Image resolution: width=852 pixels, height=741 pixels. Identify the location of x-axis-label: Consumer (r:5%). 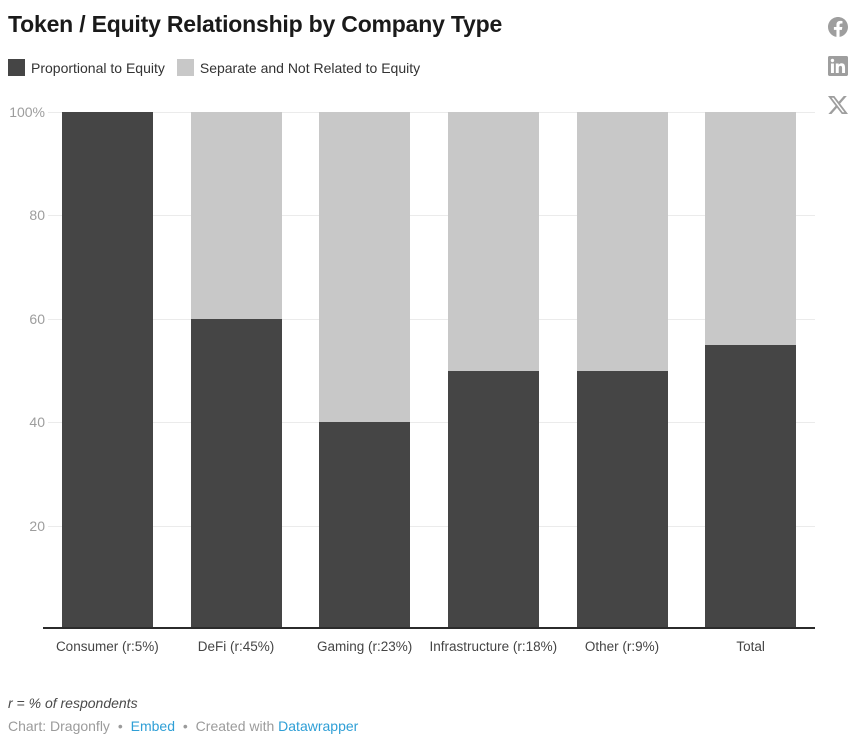
(107, 646).